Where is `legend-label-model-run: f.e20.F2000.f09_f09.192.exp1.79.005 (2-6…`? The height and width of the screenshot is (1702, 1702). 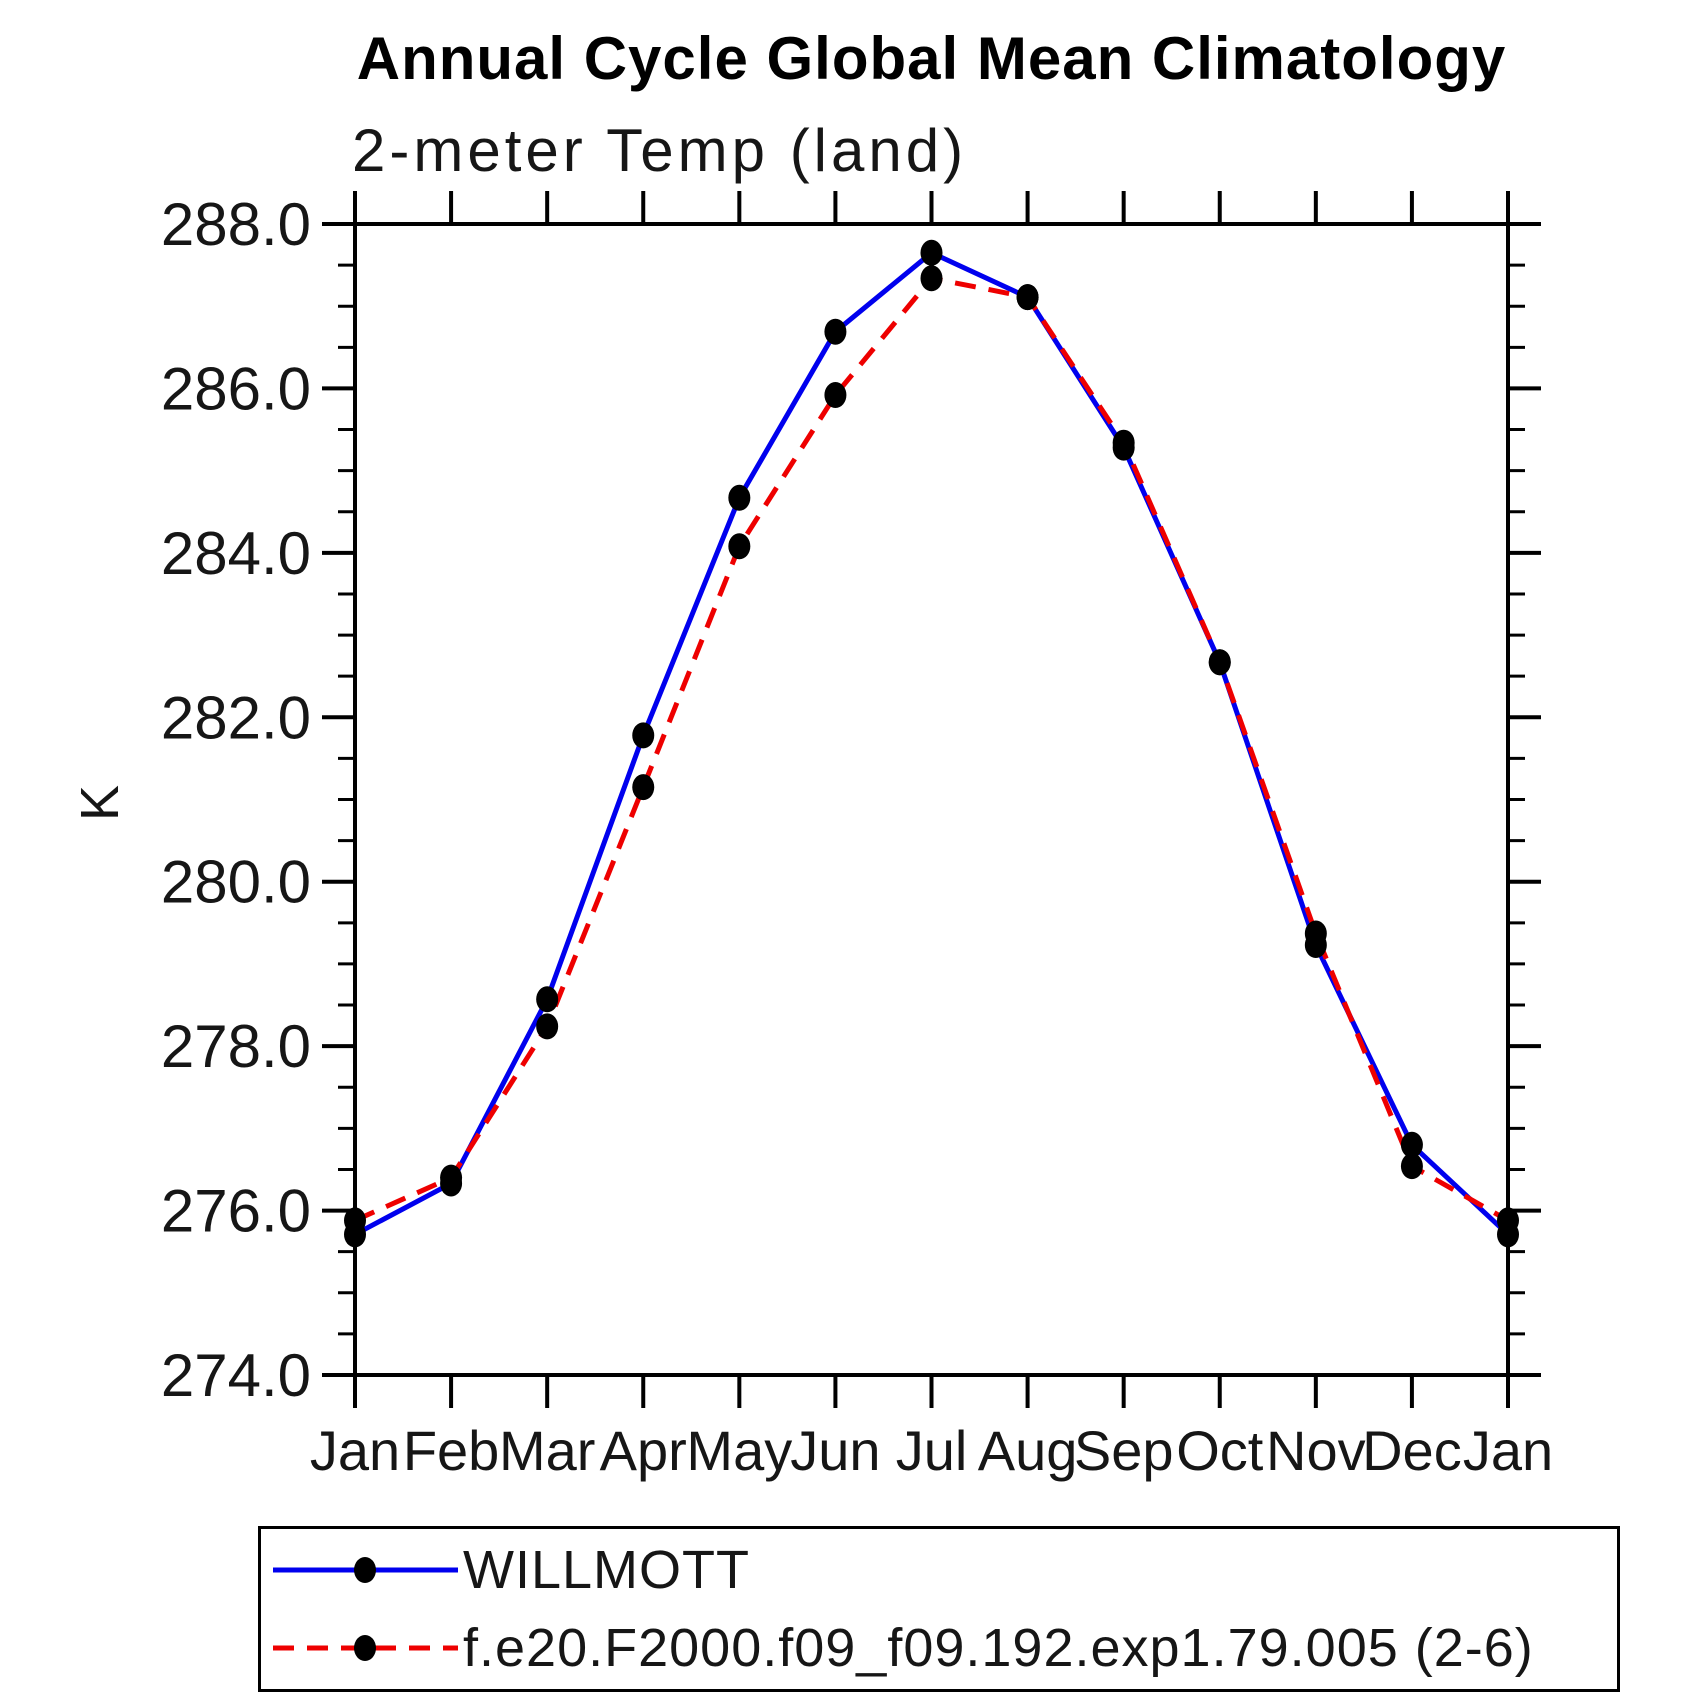
legend-label-model-run: f.e20.F2000.f09_f09.192.exp1.79.005 (2-6… is located at coordinates (998, 1648).